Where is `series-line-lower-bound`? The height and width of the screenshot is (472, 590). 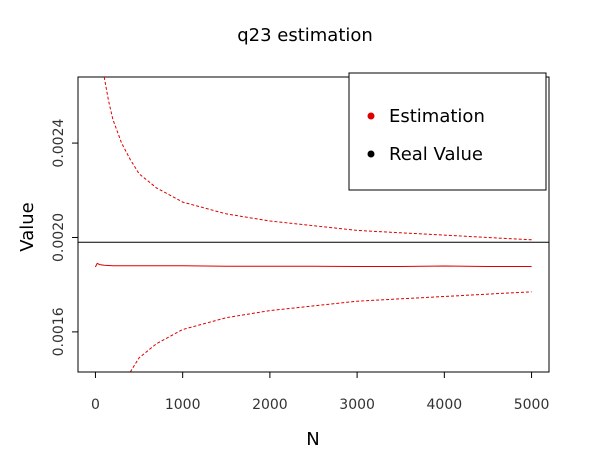 series-line-lower-bound is located at coordinates (330, 331).